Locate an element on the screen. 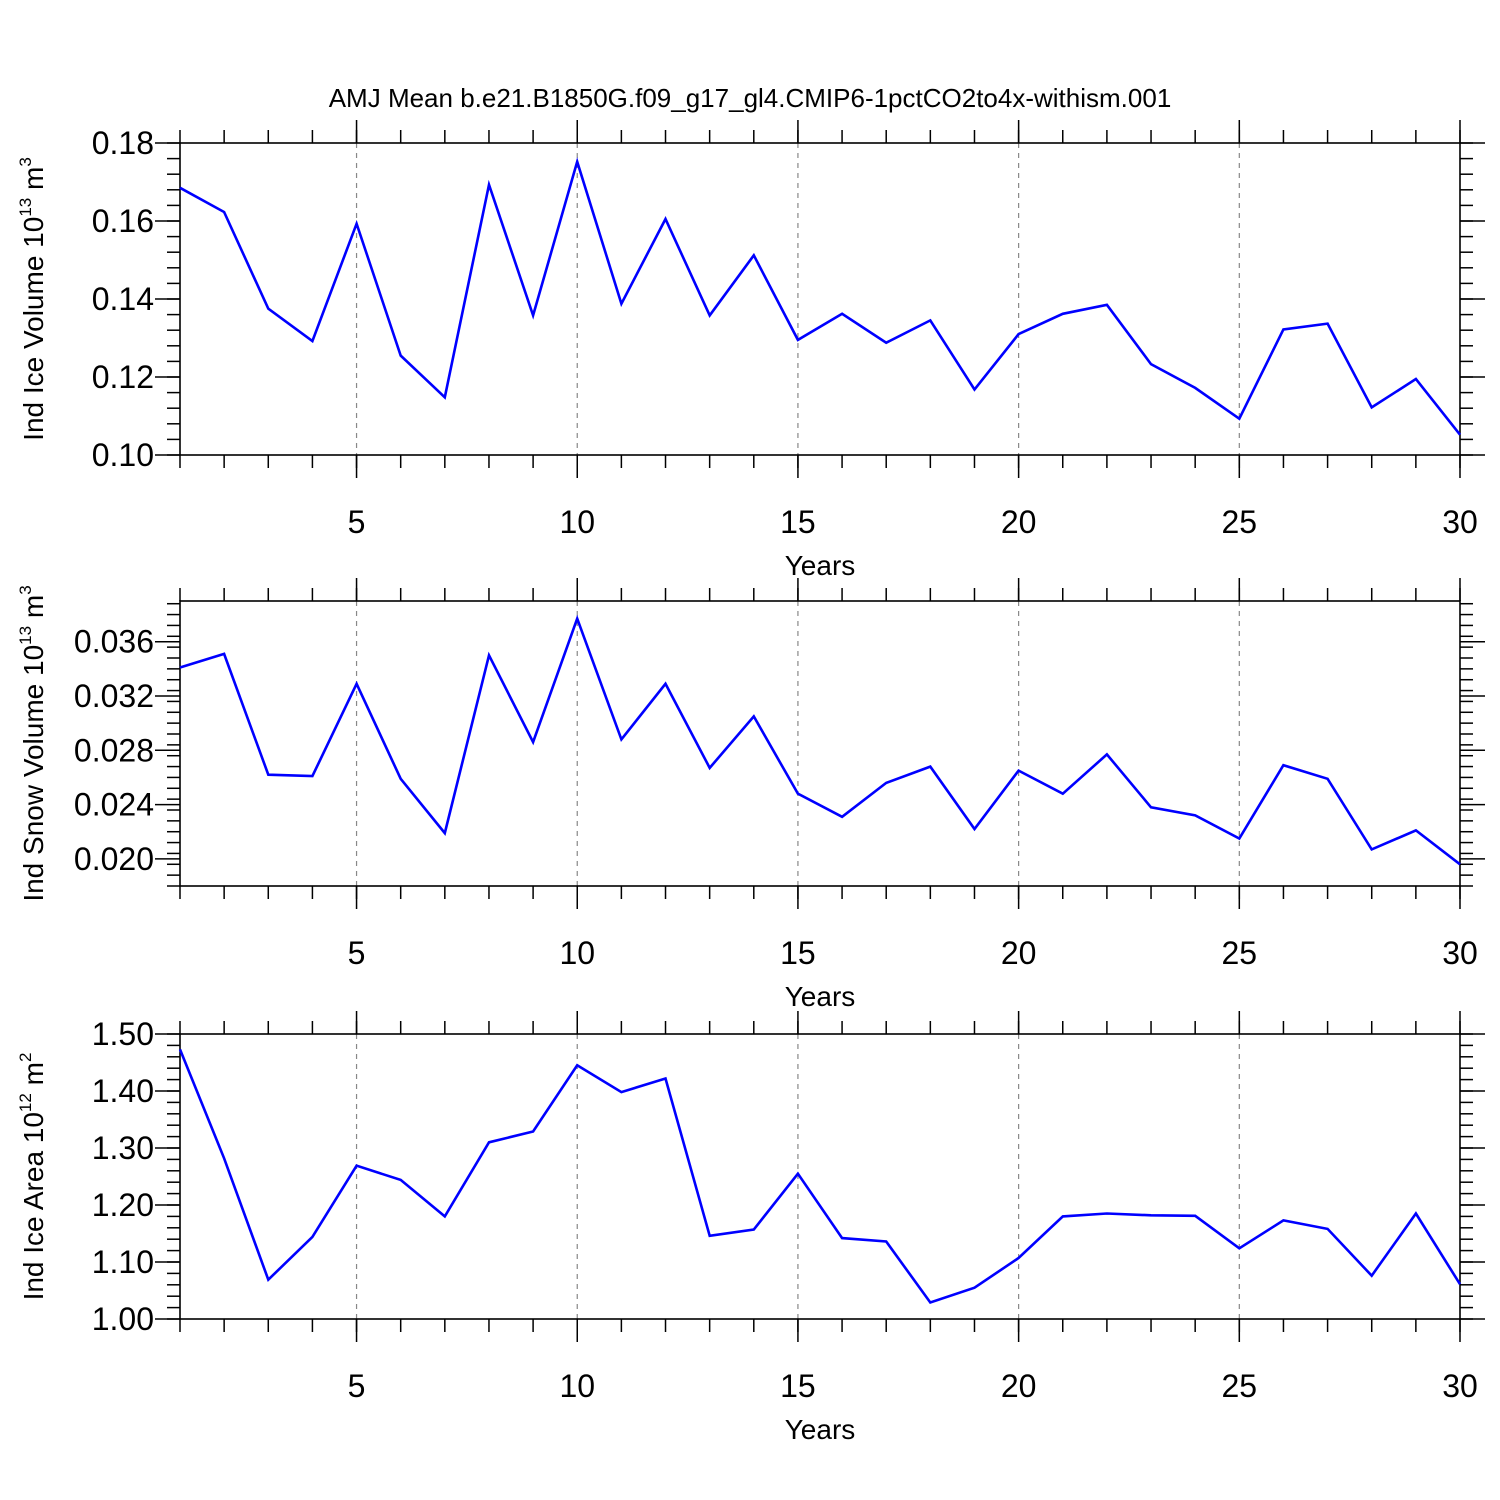 Image resolution: width=1500 pixels, height=1500 pixels. y-axis-label-exponent: 12 is located at coordinates (25, 1102).